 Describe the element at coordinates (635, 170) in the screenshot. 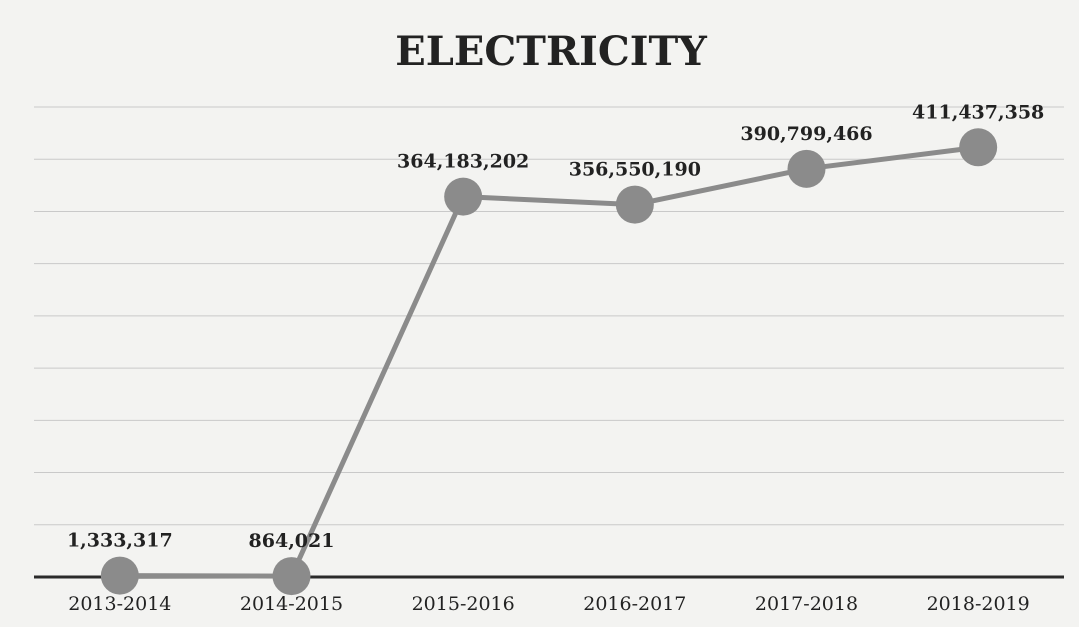

I see `data-label: 356,550,190` at that location.